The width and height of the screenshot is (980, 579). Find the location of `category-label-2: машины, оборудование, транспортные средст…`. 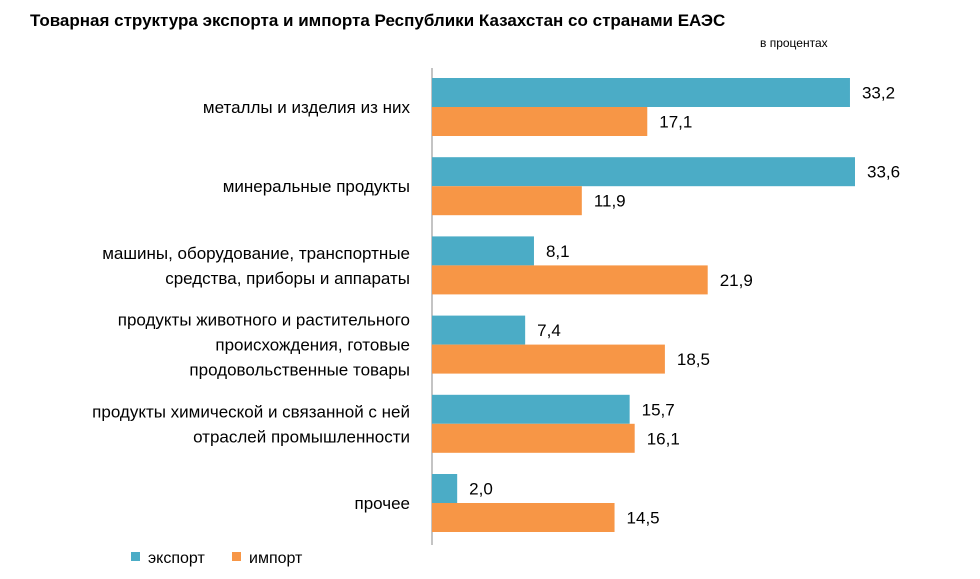

category-label-2: машины, оборудование, транспортные средст… is located at coordinates (256, 266).